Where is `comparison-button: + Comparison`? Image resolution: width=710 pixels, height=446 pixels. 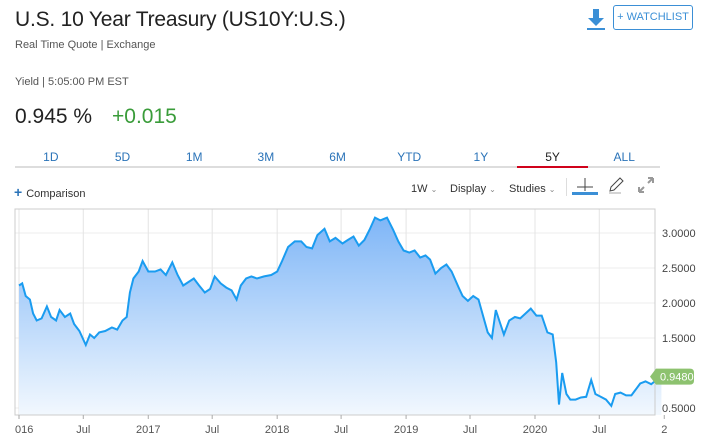
comparison-button: + Comparison is located at coordinates (50, 192).